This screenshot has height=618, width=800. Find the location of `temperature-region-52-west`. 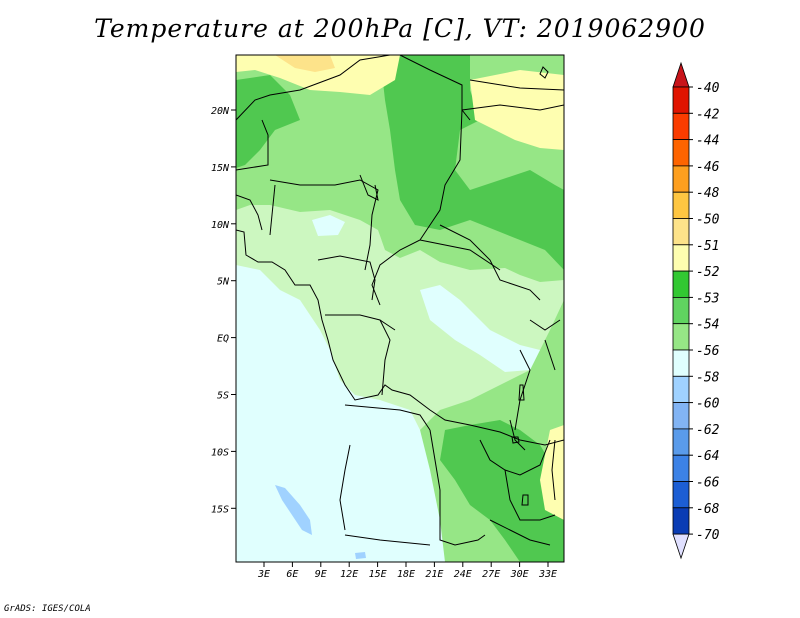

temperature-region-52-west is located at coordinates (268, 121).